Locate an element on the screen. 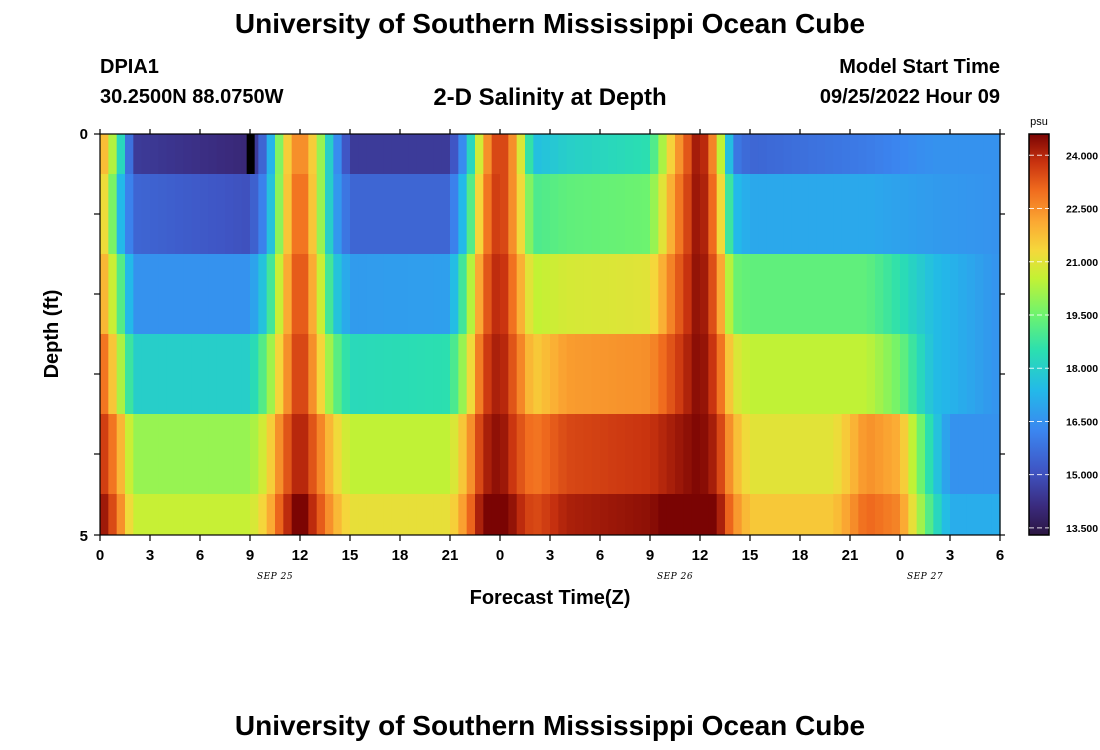  x-tick-label: 3 is located at coordinates (950, 555).